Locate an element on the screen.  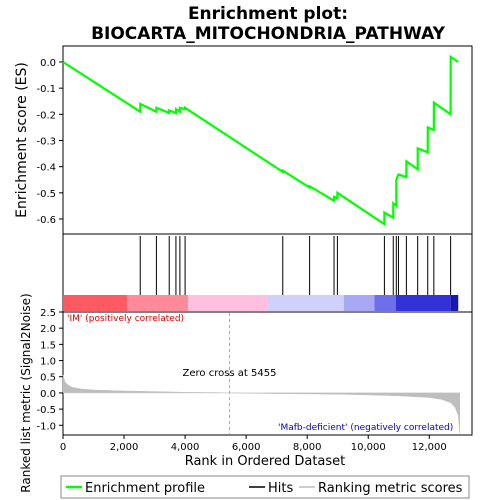
chart-title-line-2: BIOCARTA_MITOCHONDRIA_PATHWAY is located at coordinates (268, 34).